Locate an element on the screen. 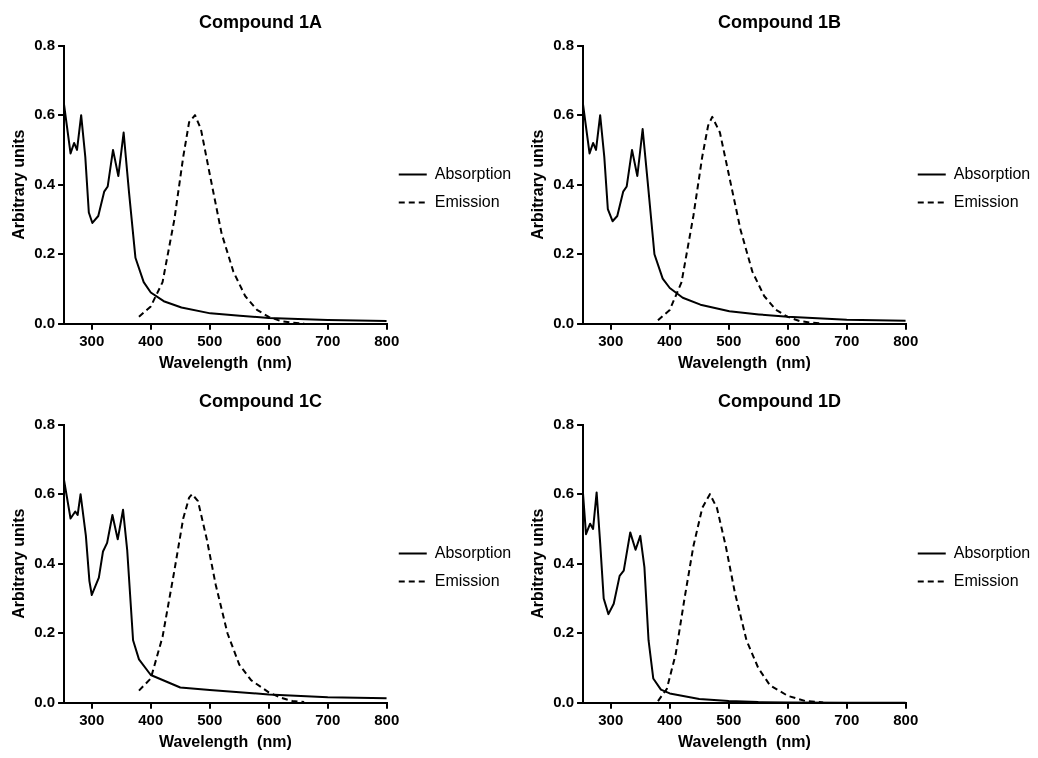 The width and height of the screenshot is (1038, 758). chart-title: Compound 1D is located at coordinates (779, 400).